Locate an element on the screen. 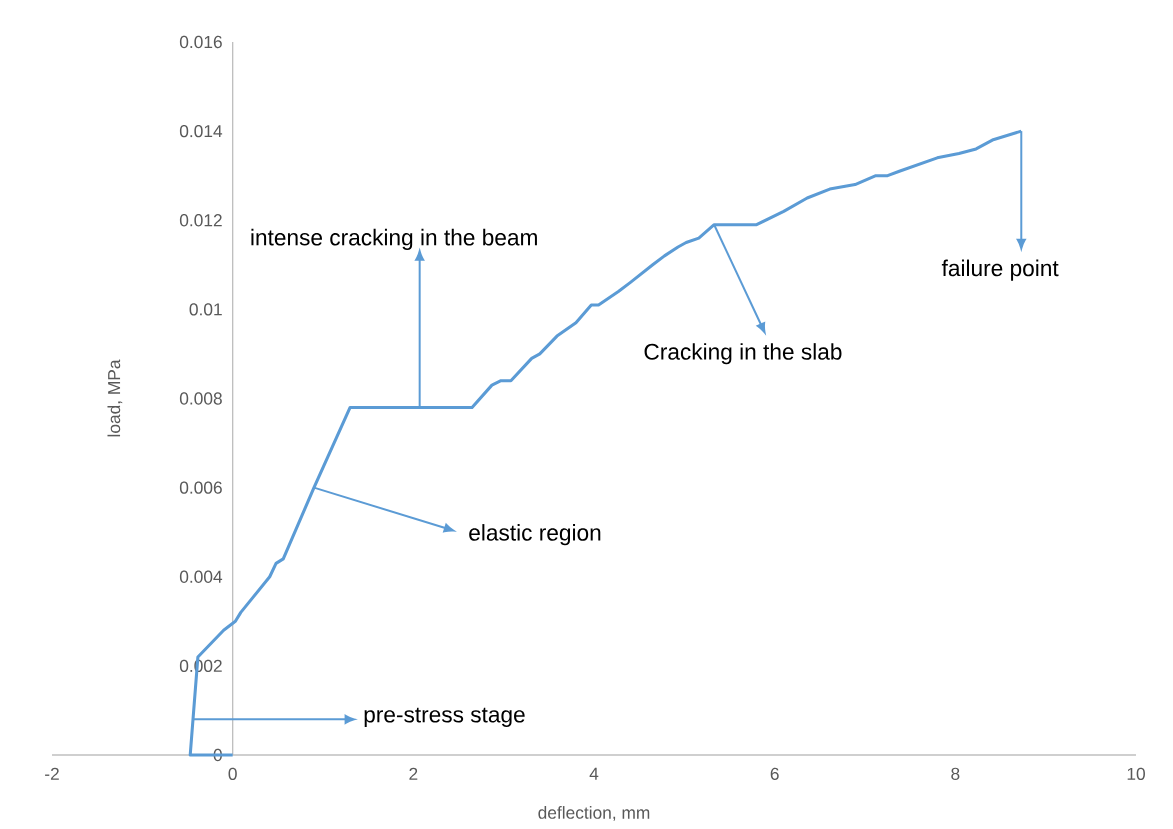 The height and width of the screenshot is (829, 1173). annotation: failure point is located at coordinates (1000, 270).